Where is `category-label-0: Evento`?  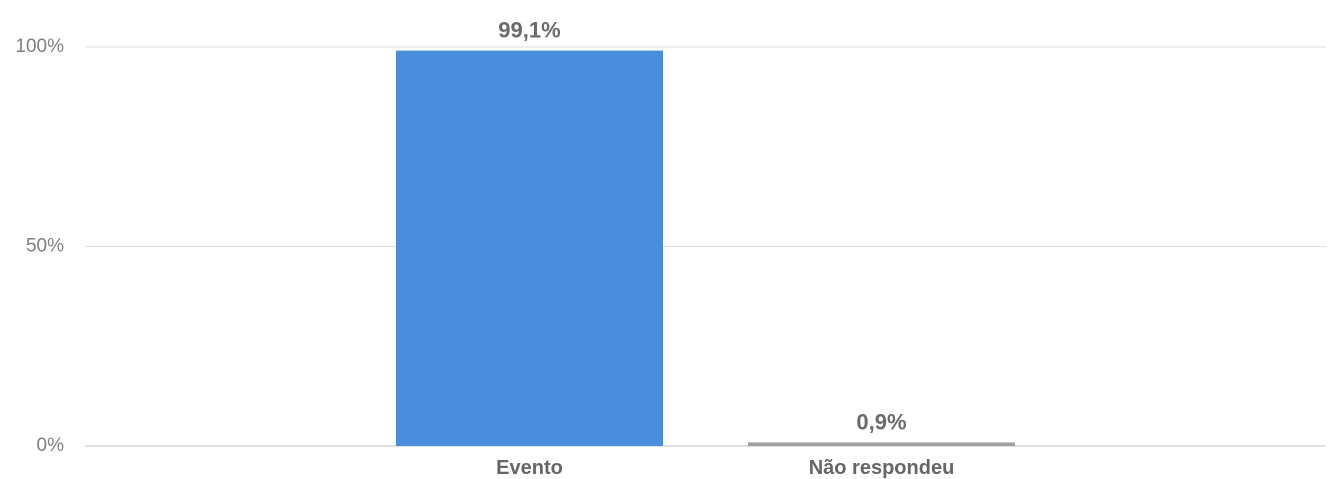
category-label-0: Evento is located at coordinates (529, 468).